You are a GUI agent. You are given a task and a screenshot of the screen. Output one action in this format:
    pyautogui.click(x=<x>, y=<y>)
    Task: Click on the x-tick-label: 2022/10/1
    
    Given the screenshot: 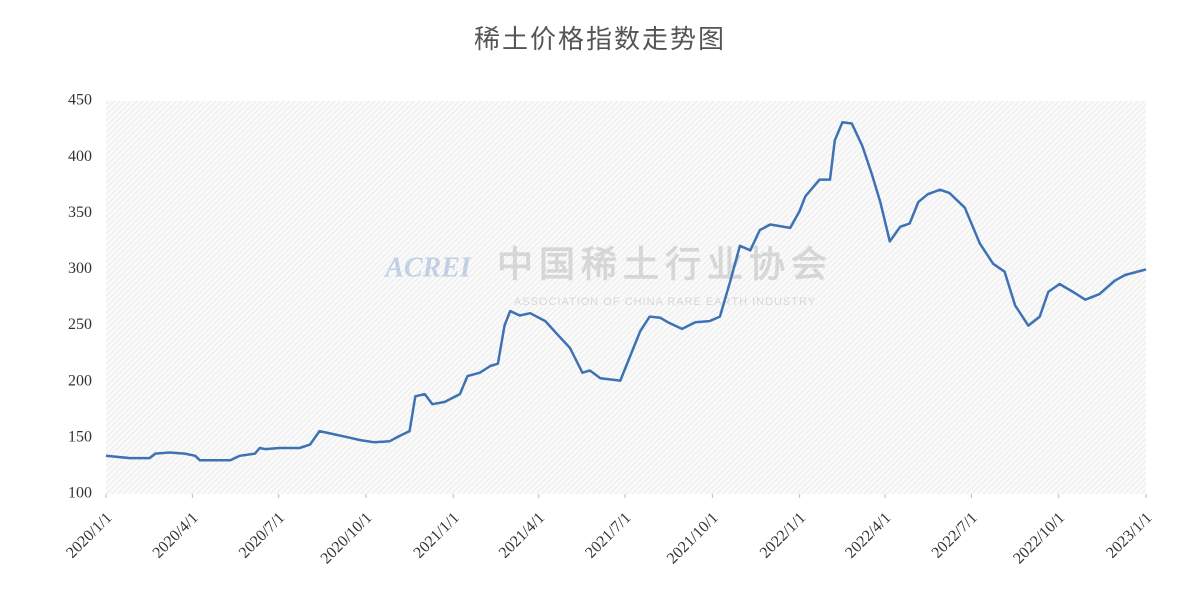 What is the action you would take?
    pyautogui.click(x=1039, y=538)
    